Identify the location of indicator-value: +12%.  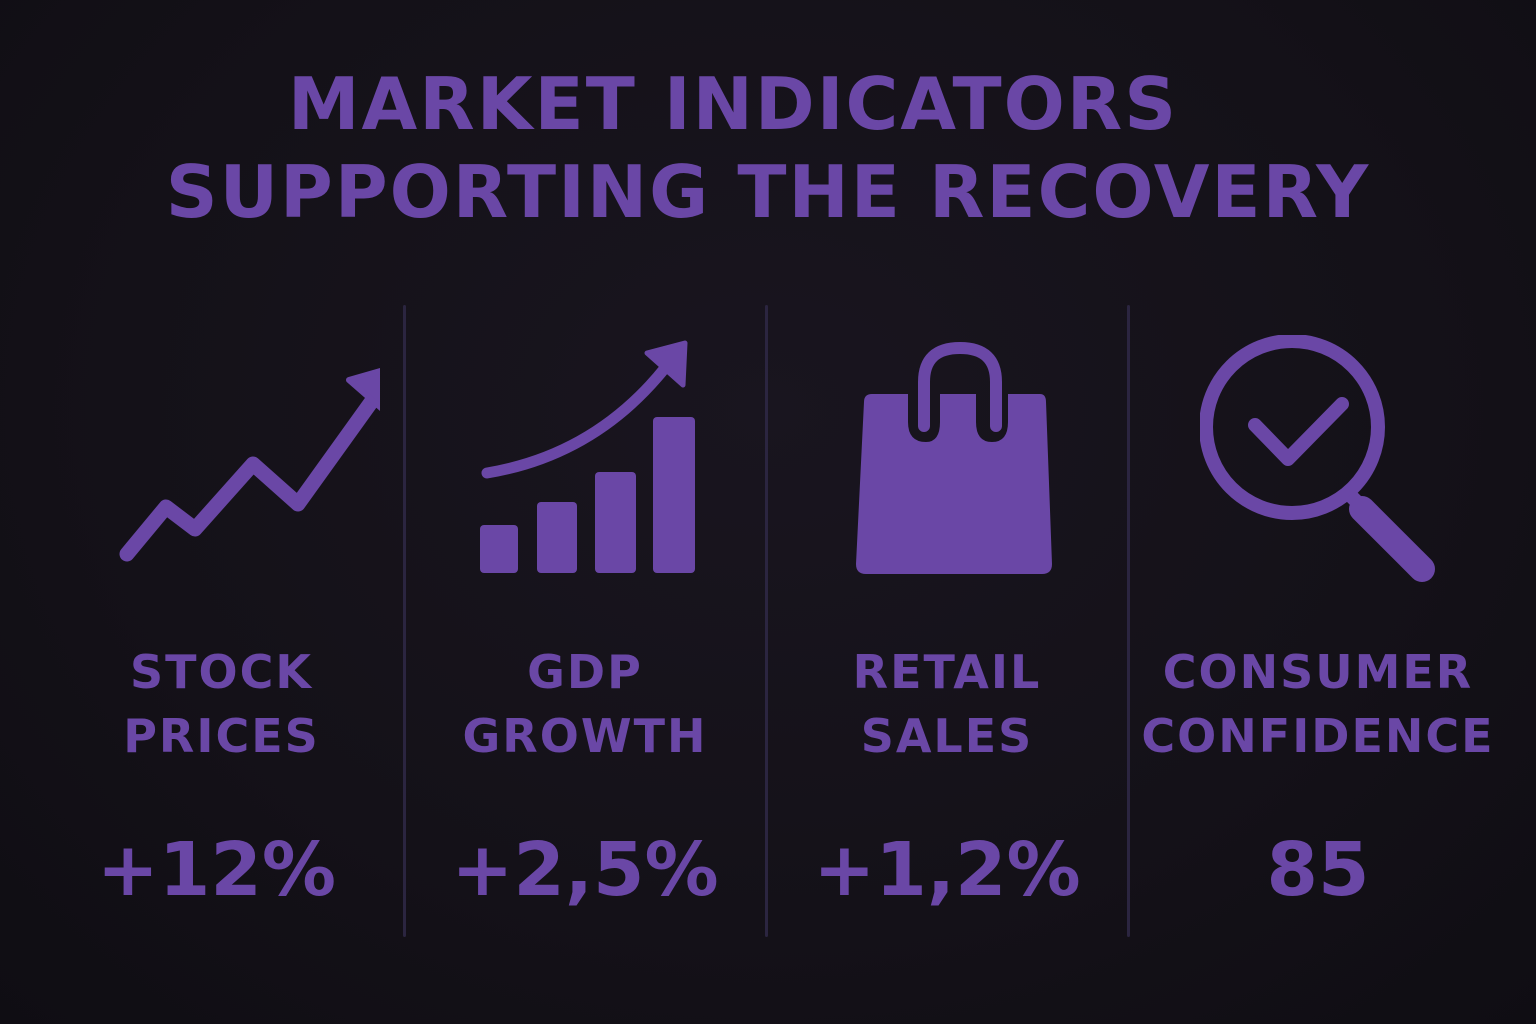
(216, 870).